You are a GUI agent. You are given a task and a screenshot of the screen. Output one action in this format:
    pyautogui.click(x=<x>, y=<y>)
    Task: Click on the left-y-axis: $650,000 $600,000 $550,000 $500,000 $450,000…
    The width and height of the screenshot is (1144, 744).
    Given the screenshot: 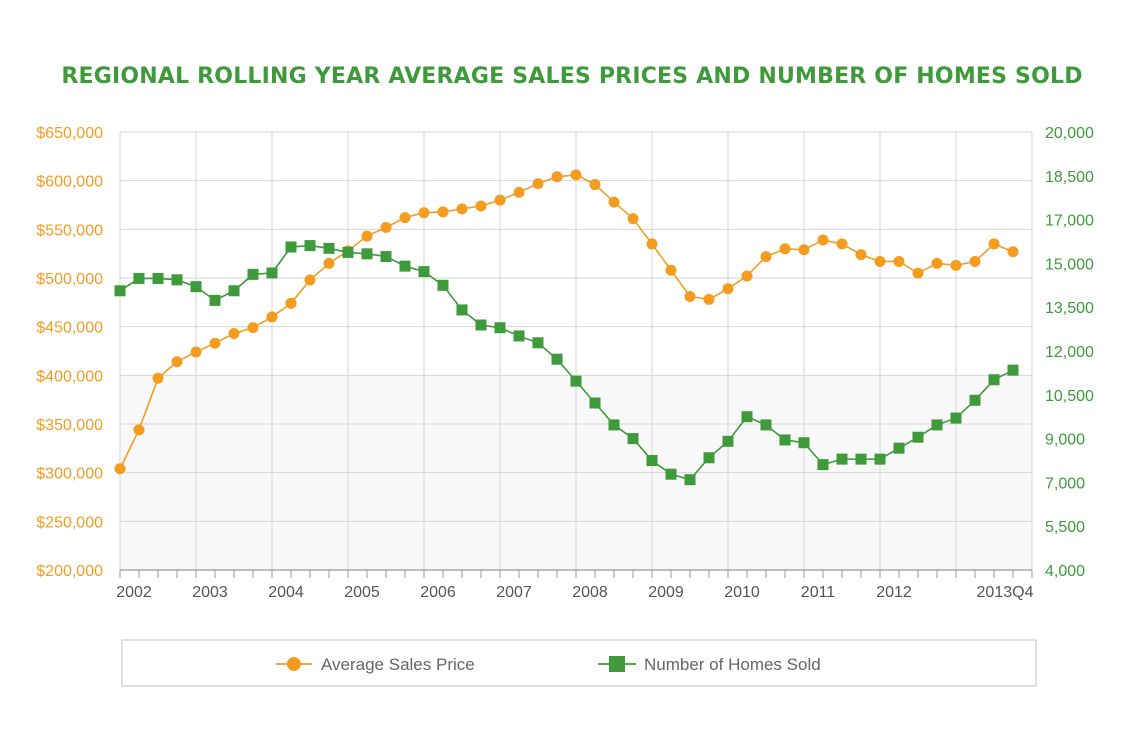 What is the action you would take?
    pyautogui.click(x=69, y=352)
    